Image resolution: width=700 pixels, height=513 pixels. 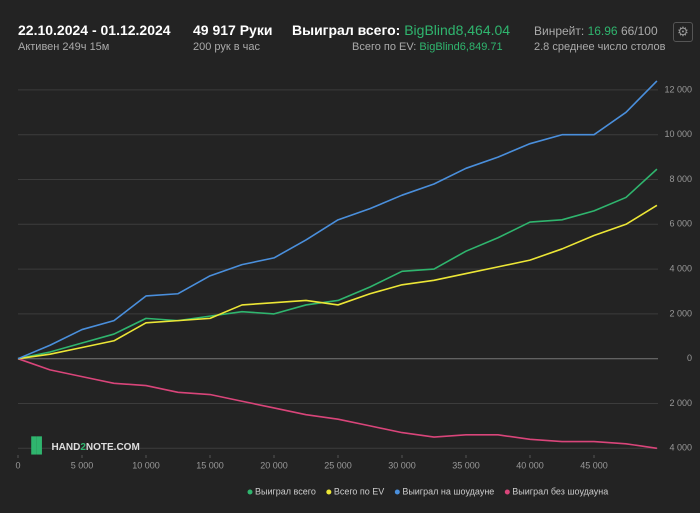 What do you see at coordinates (227, 47) in the screenshot?
I see `hands-per-hour: 200 рук в час` at bounding box center [227, 47].